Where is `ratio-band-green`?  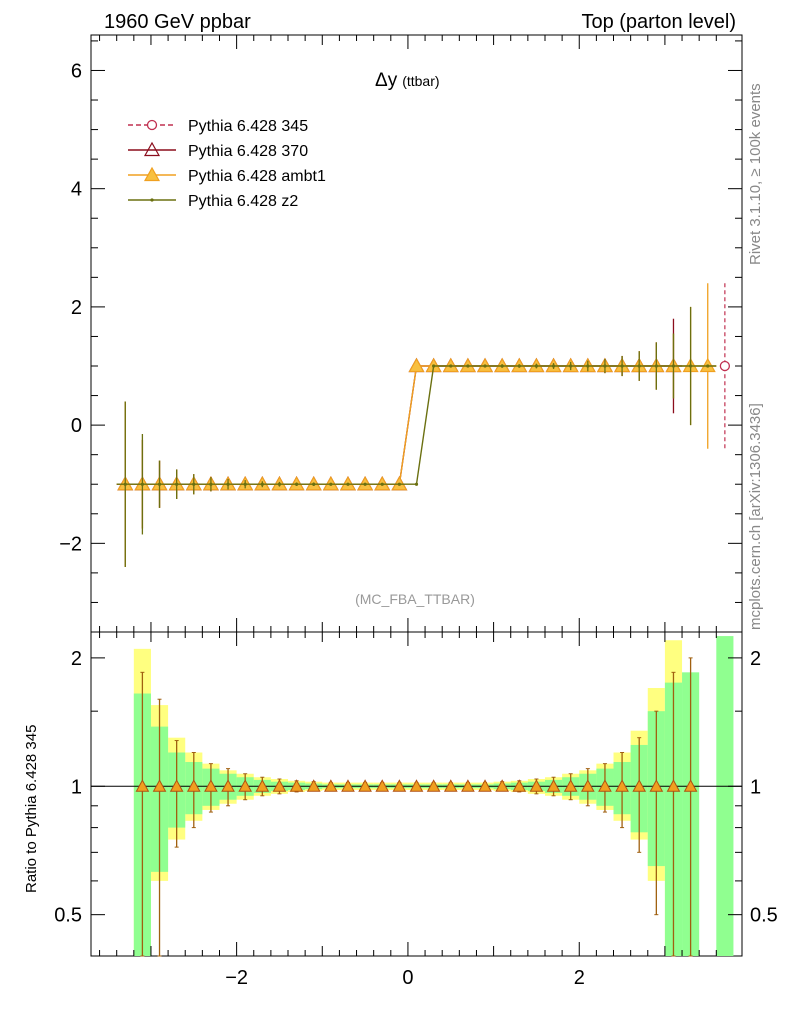 ratio-band-green is located at coordinates (725, 796).